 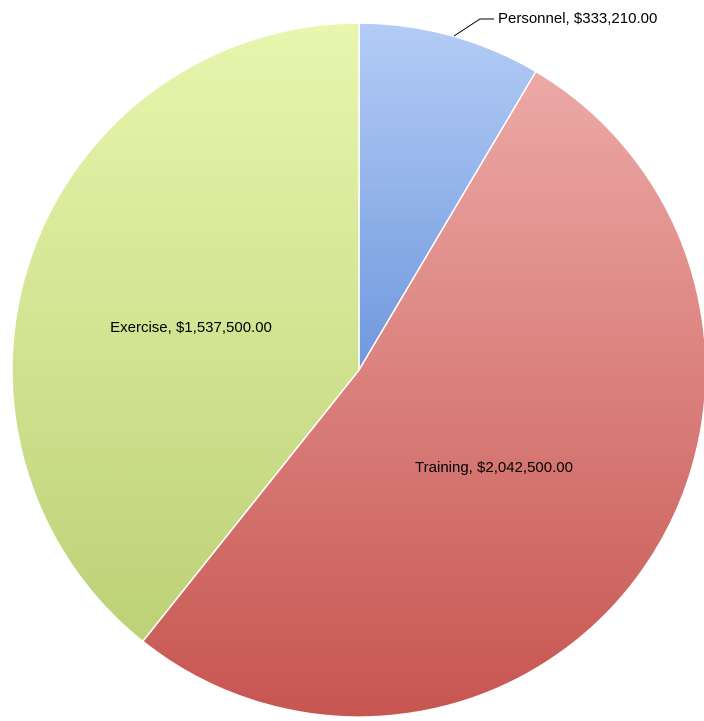 What do you see at coordinates (473, 27) in the screenshot?
I see `personnel-leader-line` at bounding box center [473, 27].